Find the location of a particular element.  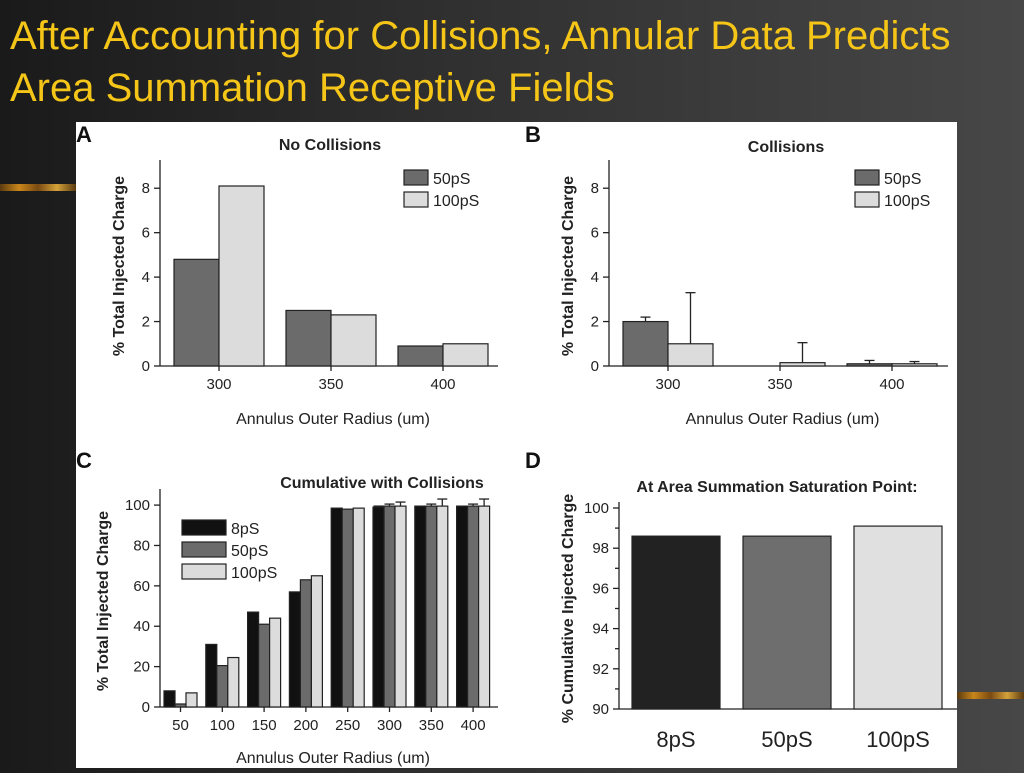

chart-title: Collisions is located at coordinates (786, 147).